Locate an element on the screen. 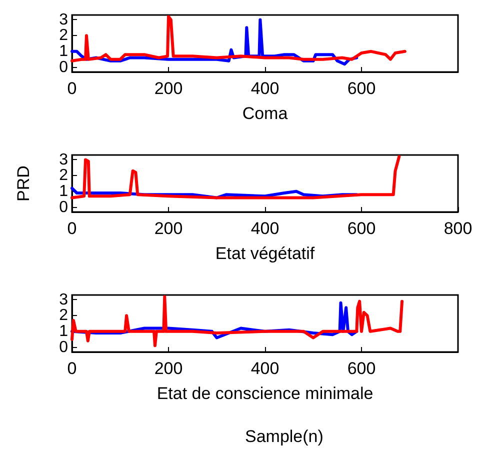 This screenshot has width=478, height=449. x-axis-title: Coma is located at coordinates (265, 113).